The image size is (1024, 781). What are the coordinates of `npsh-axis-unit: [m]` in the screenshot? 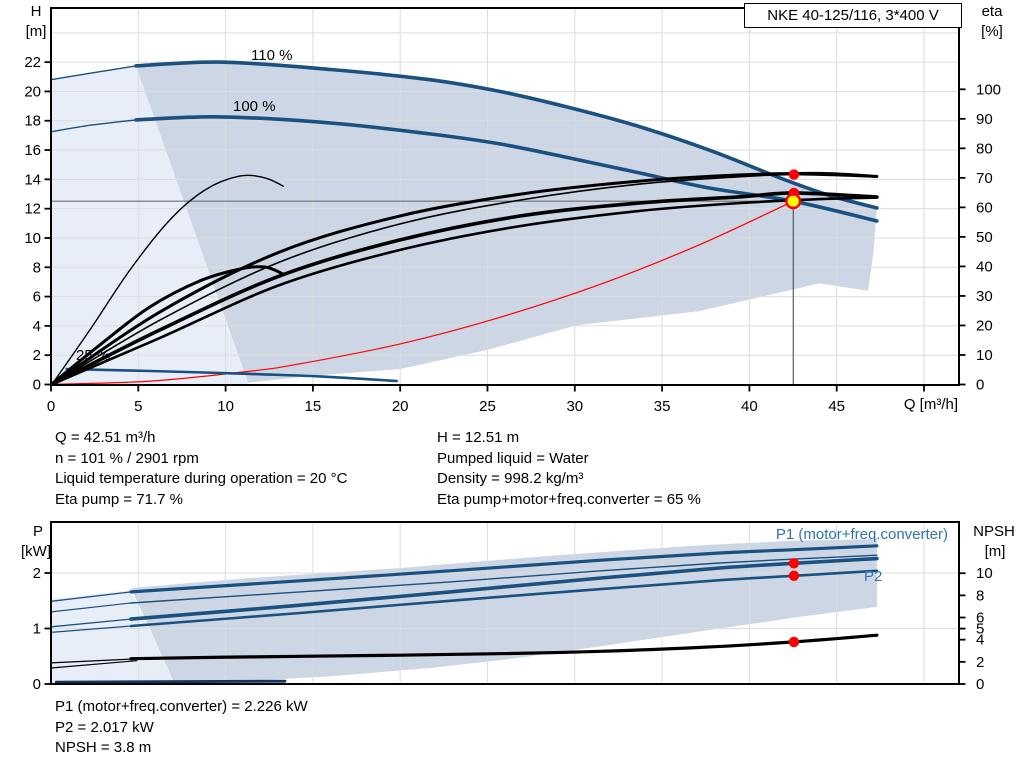 It's located at (995, 551).